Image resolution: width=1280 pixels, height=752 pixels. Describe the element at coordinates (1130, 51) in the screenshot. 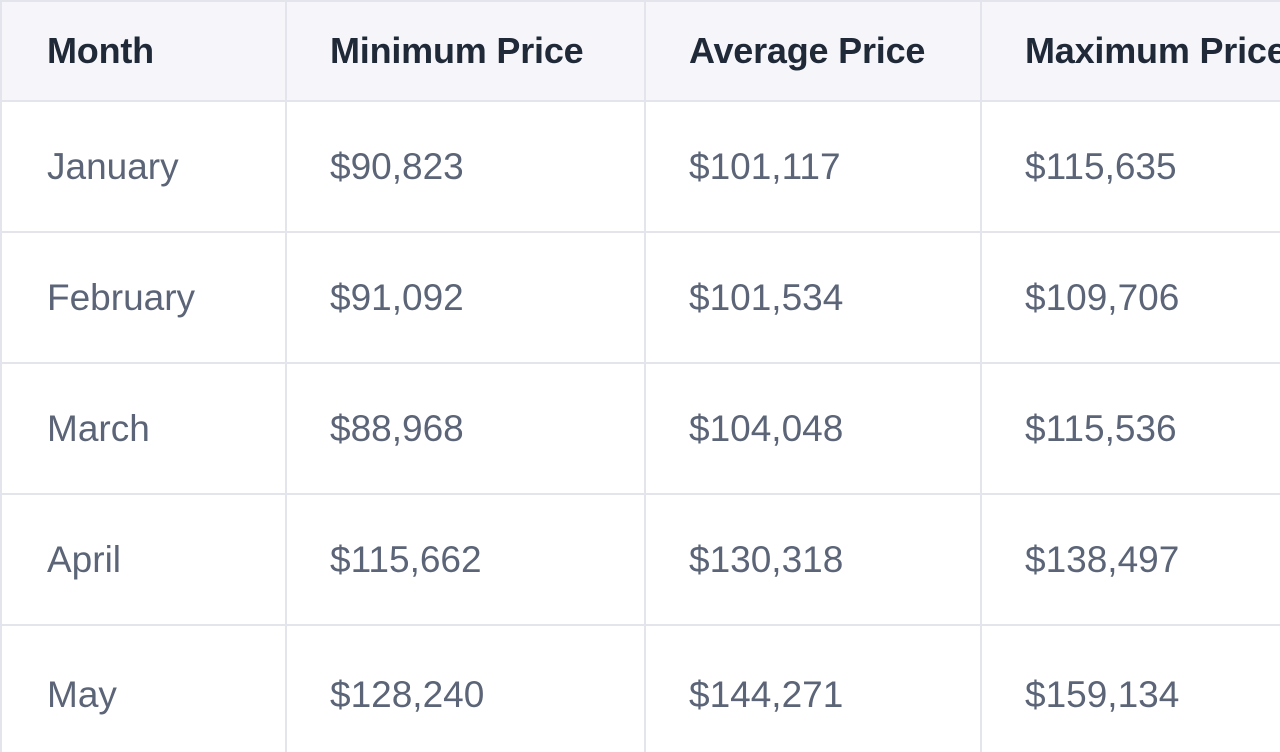

I see `header-maximum-price: Maximum Price` at that location.